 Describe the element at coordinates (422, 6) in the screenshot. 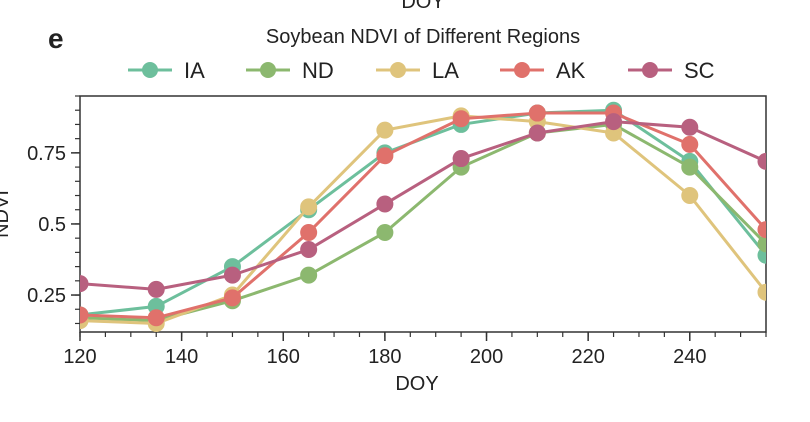

I see `cut-off-axis-label: DOY` at that location.